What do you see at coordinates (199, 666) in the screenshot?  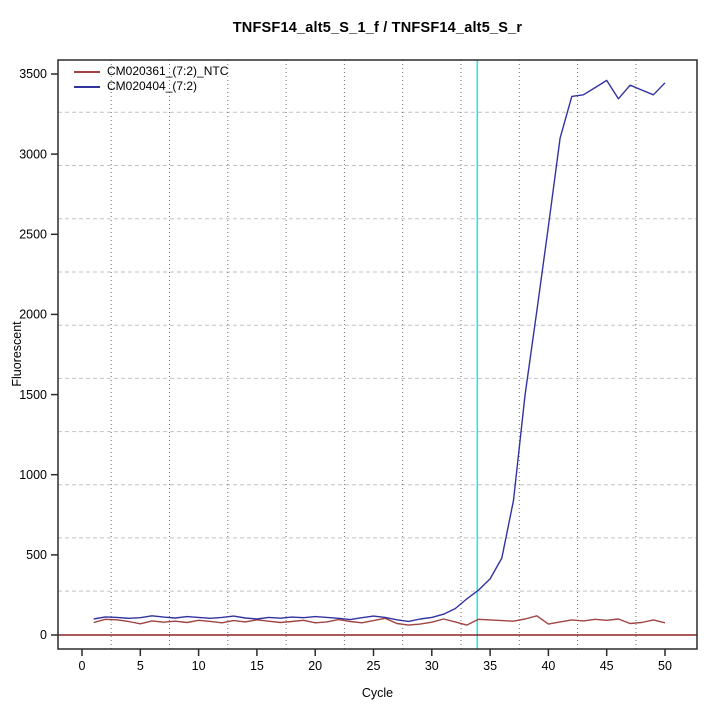 I see `x-tick-label: 10` at bounding box center [199, 666].